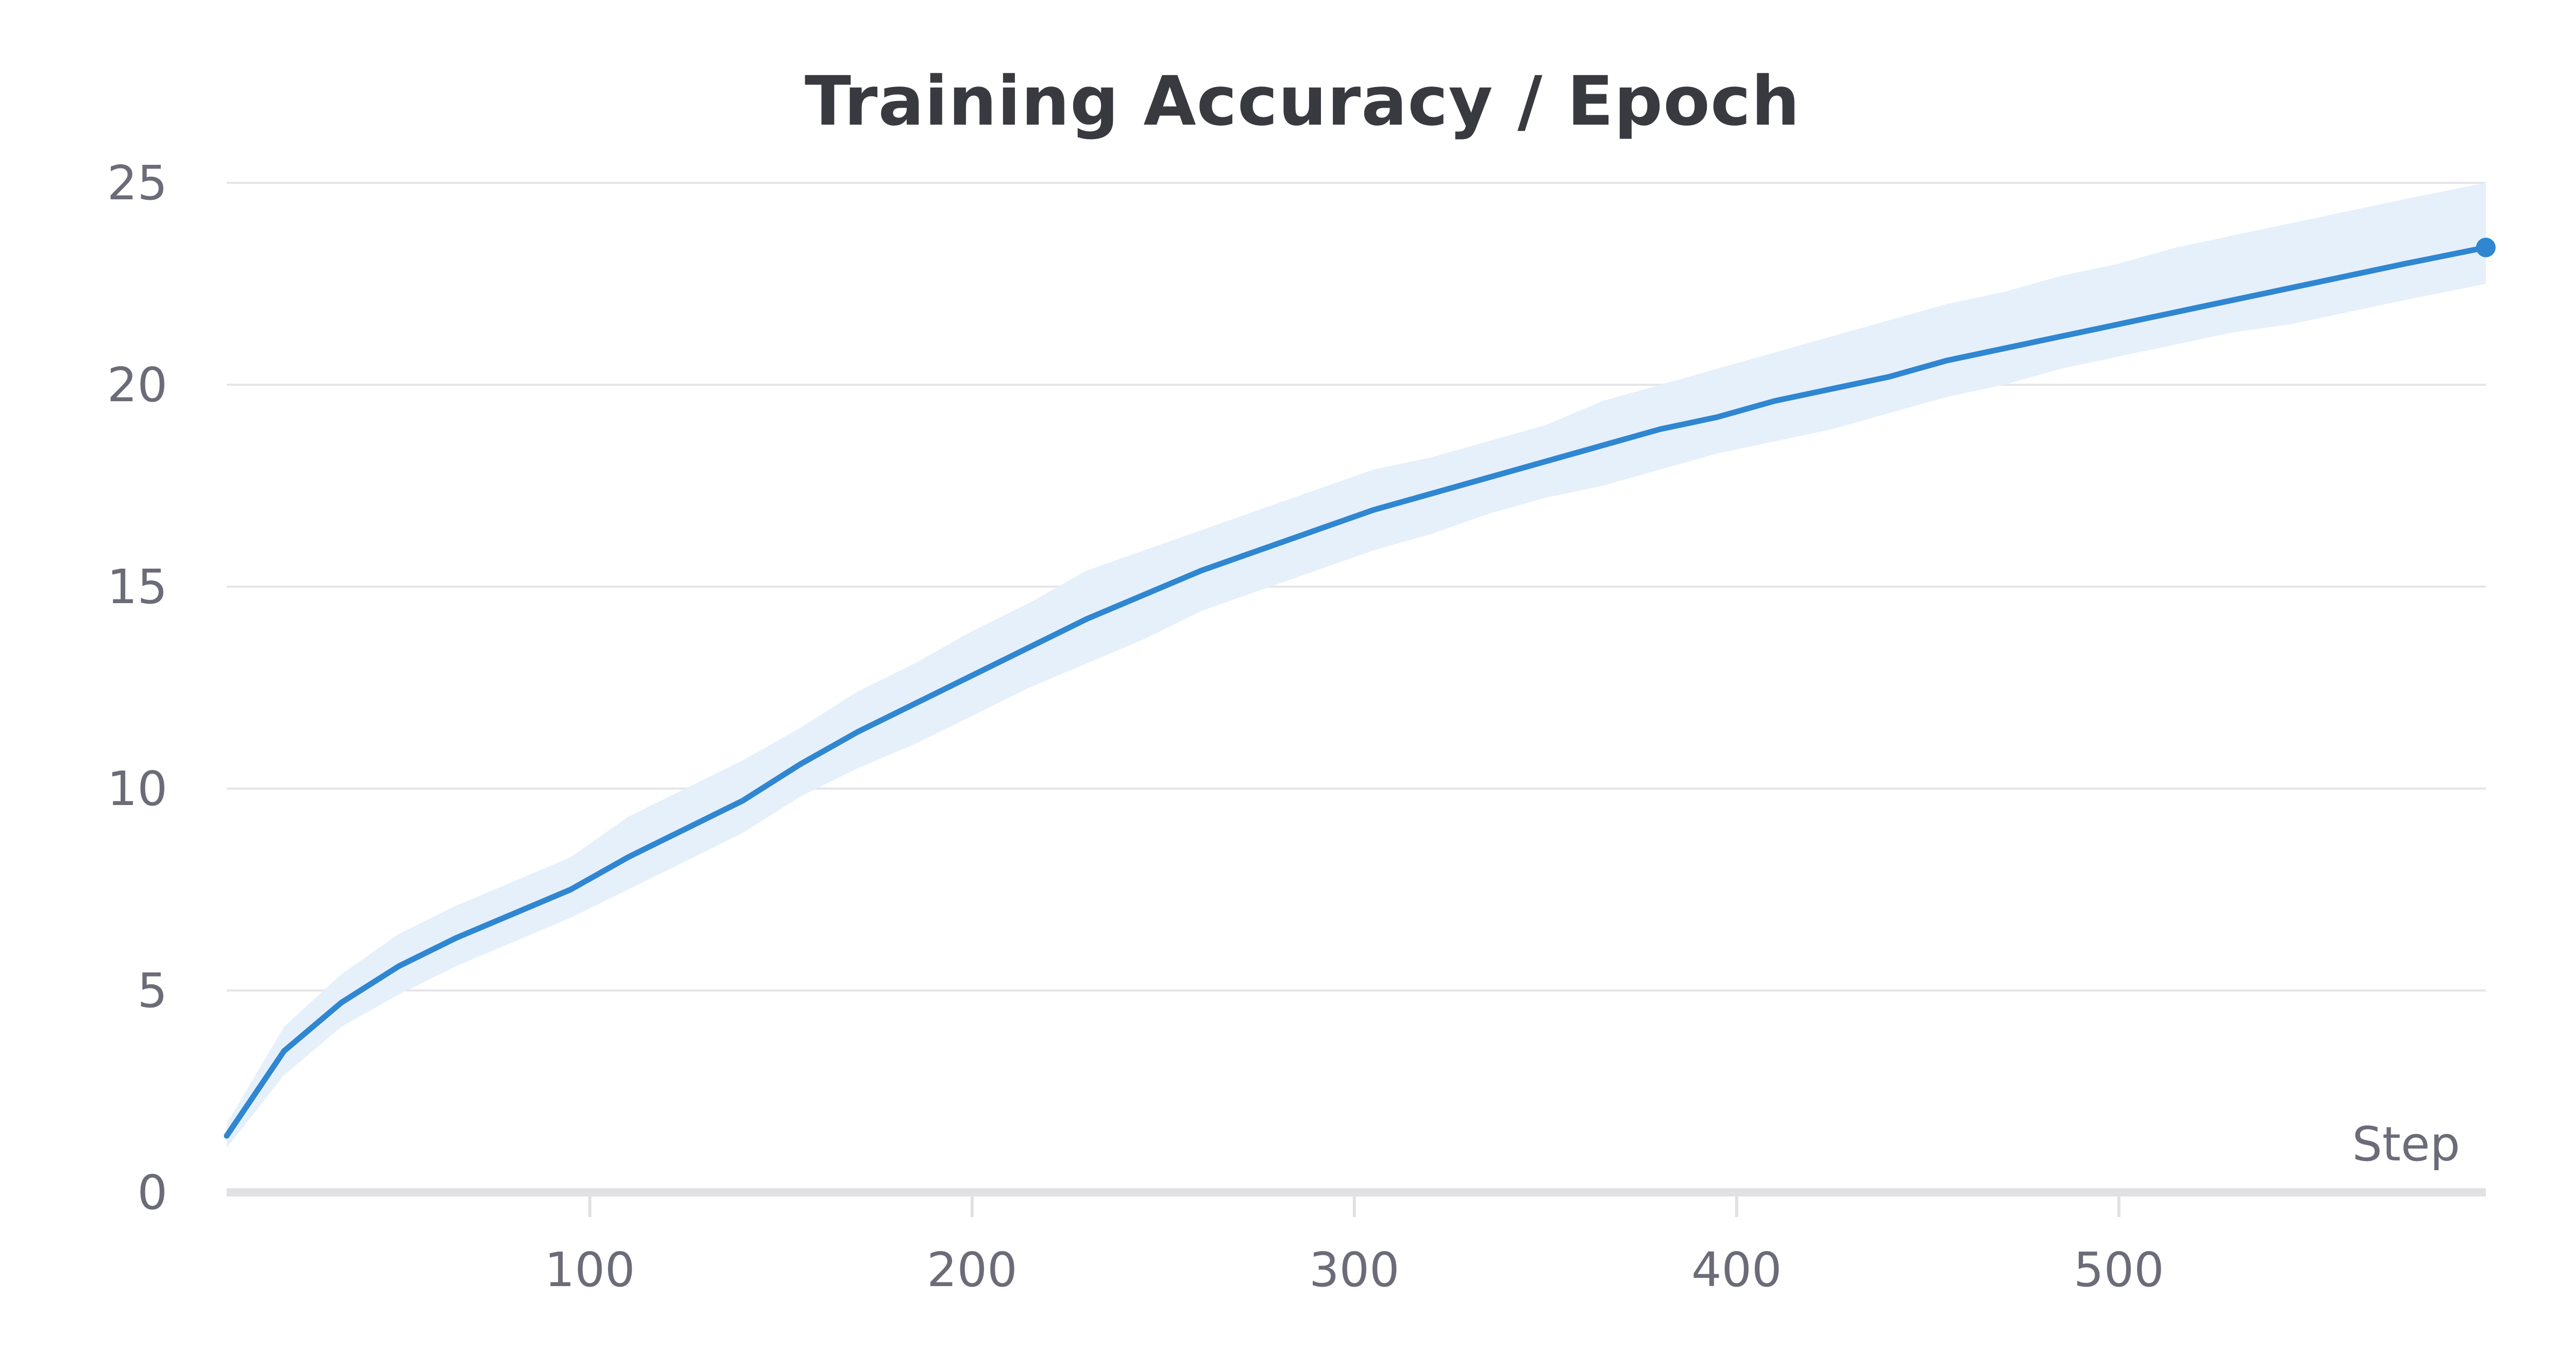 This screenshot has width=2576, height=1368. Describe the element at coordinates (152, 1192) in the screenshot. I see `y-tick-label: 0` at that location.